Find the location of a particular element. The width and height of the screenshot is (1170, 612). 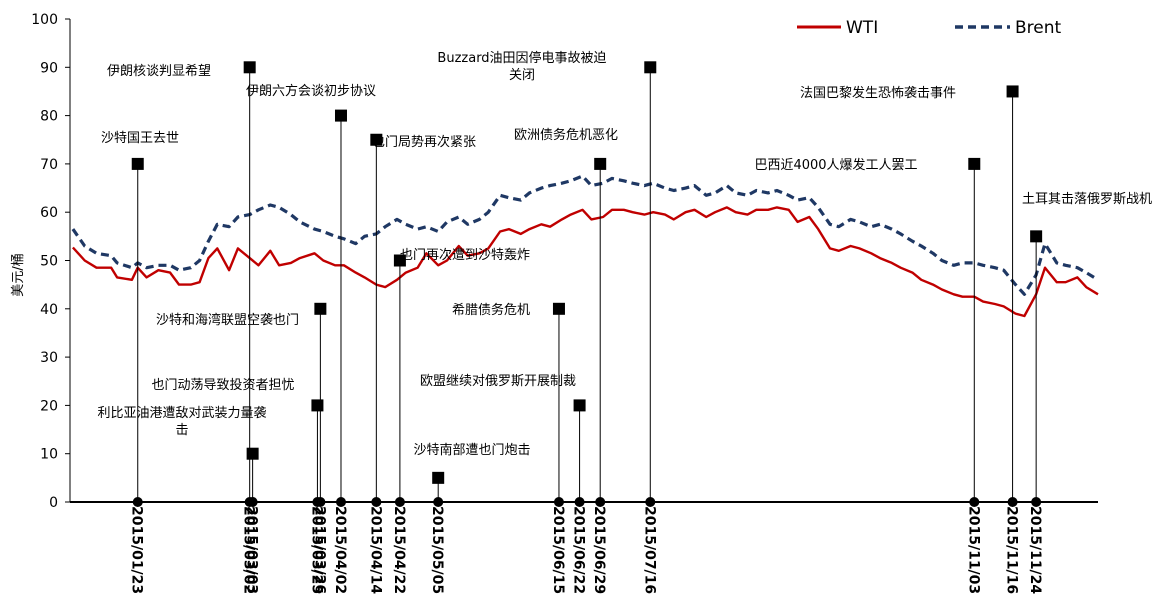

x-date-label: 2015/04/02 is located at coordinates (340, 550).